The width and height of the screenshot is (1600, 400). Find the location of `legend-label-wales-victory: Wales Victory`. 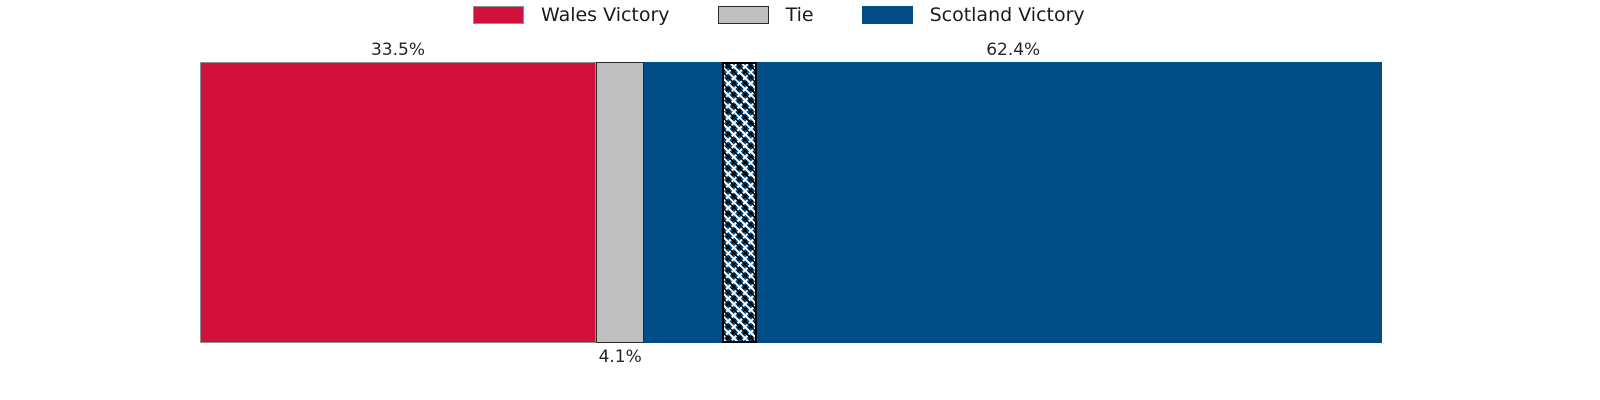

legend-label-wales-victory: Wales Victory is located at coordinates (605, 15).